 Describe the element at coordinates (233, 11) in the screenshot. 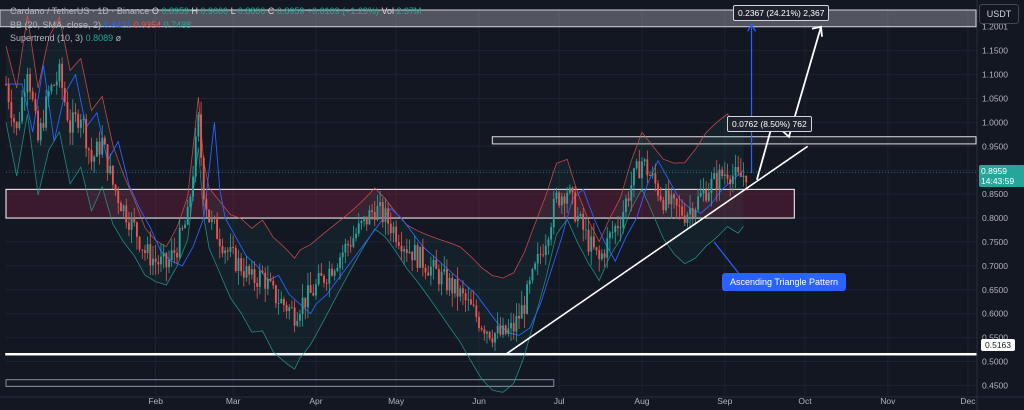

I see `ohlc-low-label: L` at that location.